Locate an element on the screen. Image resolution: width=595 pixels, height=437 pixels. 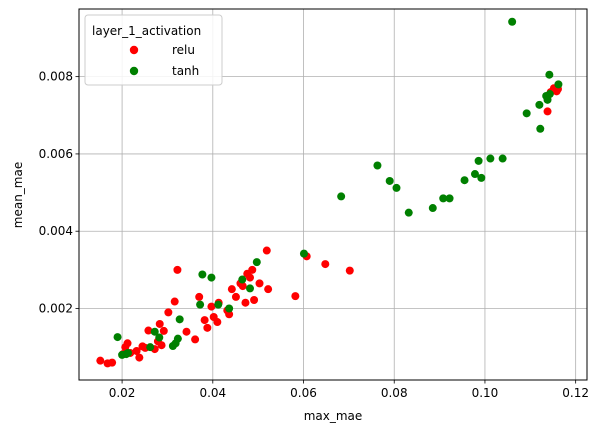
y-tick-label: 0.006 is located at coordinates (56, 154).